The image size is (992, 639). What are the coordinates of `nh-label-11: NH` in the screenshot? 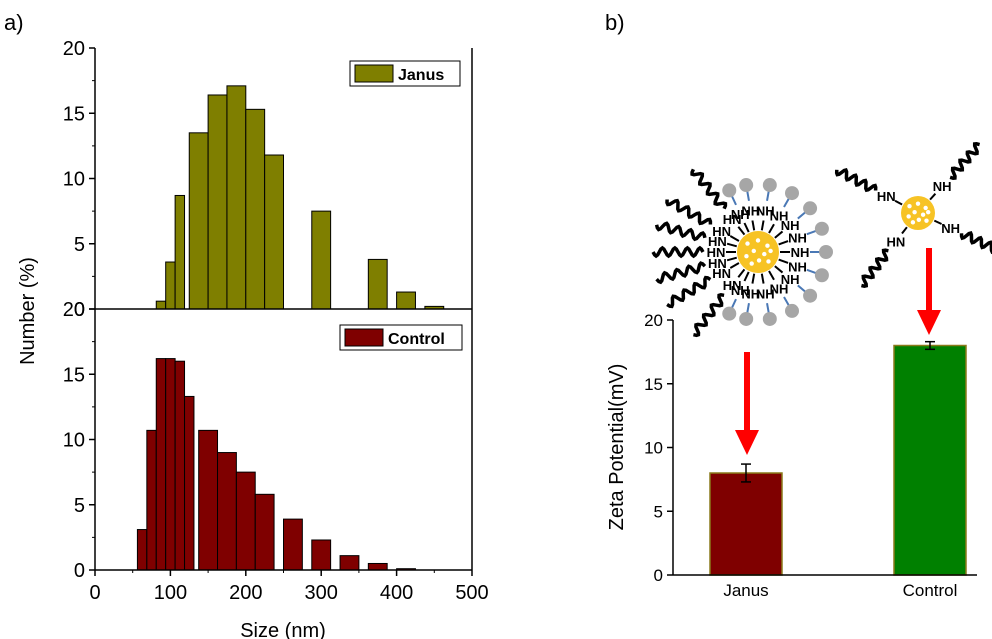 It's located at (750, 211).